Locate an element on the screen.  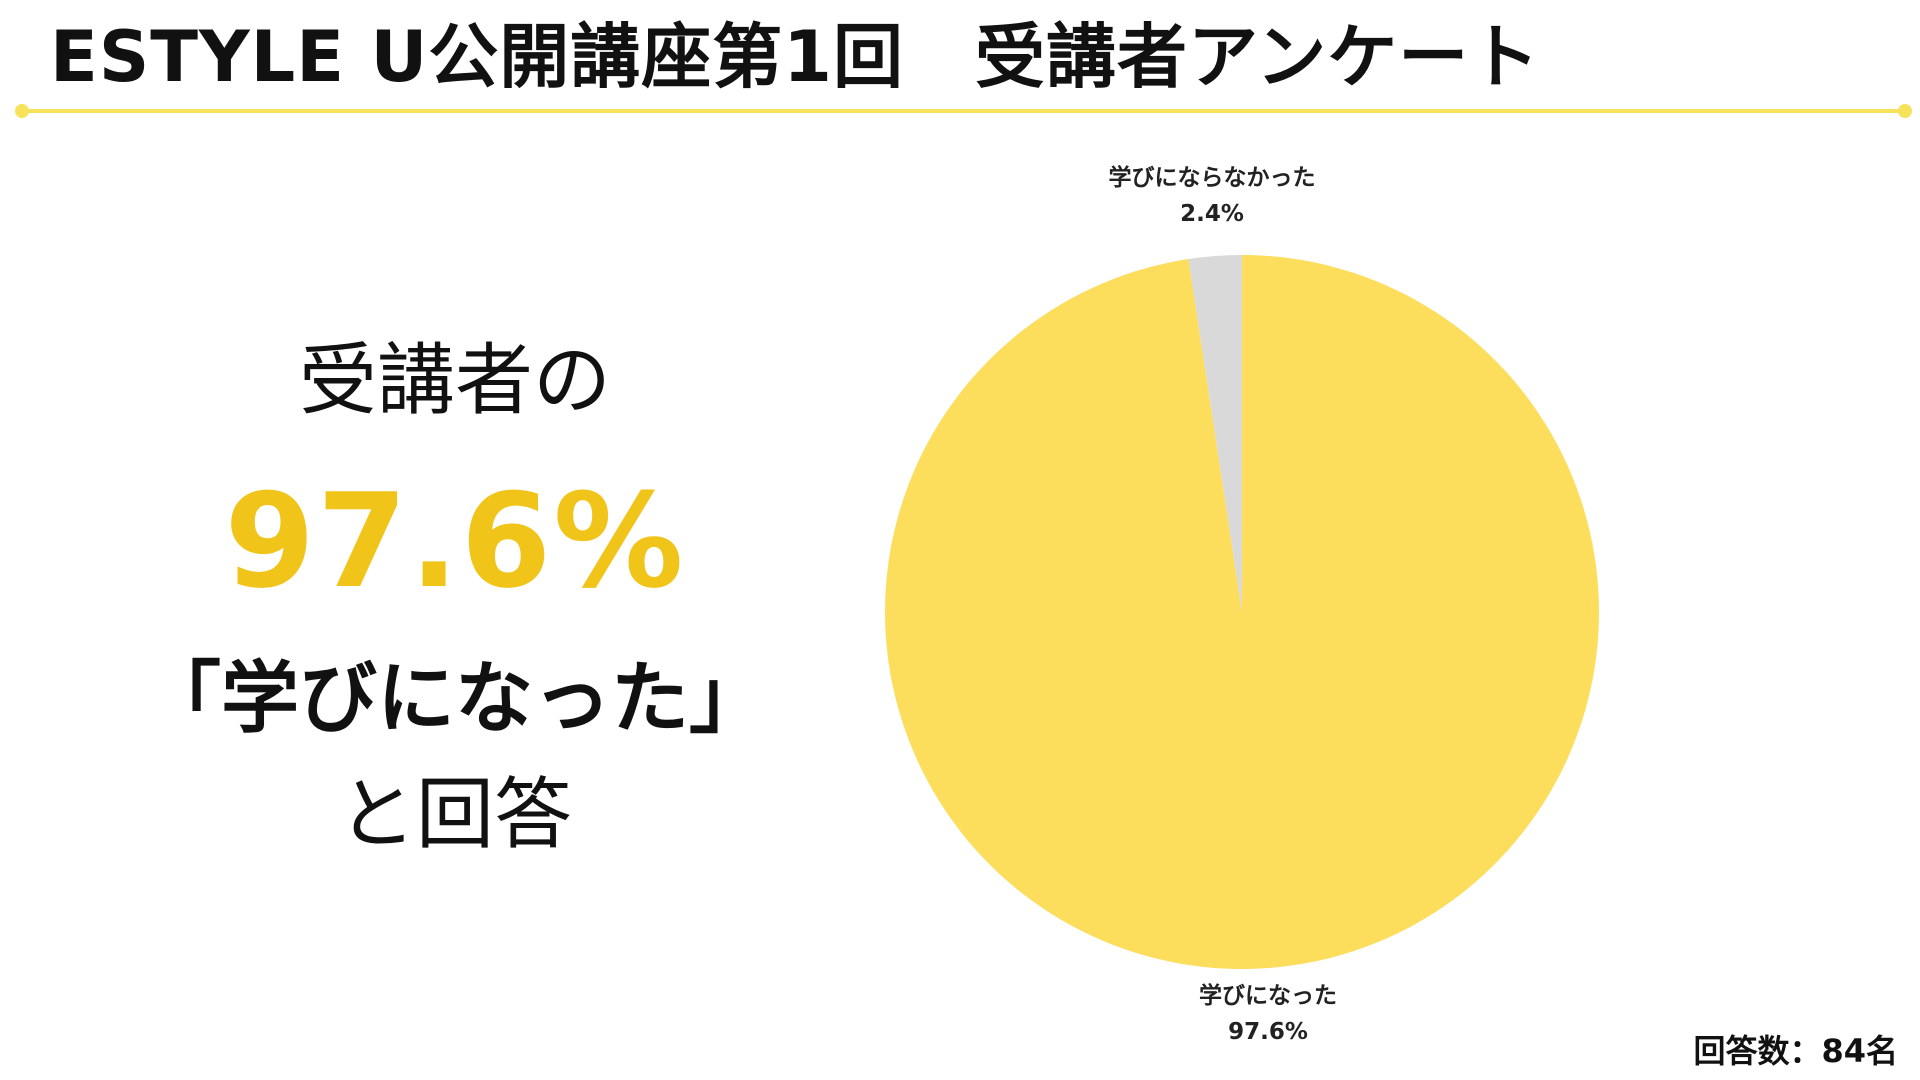
underline-left-dot is located at coordinates (22, 111).